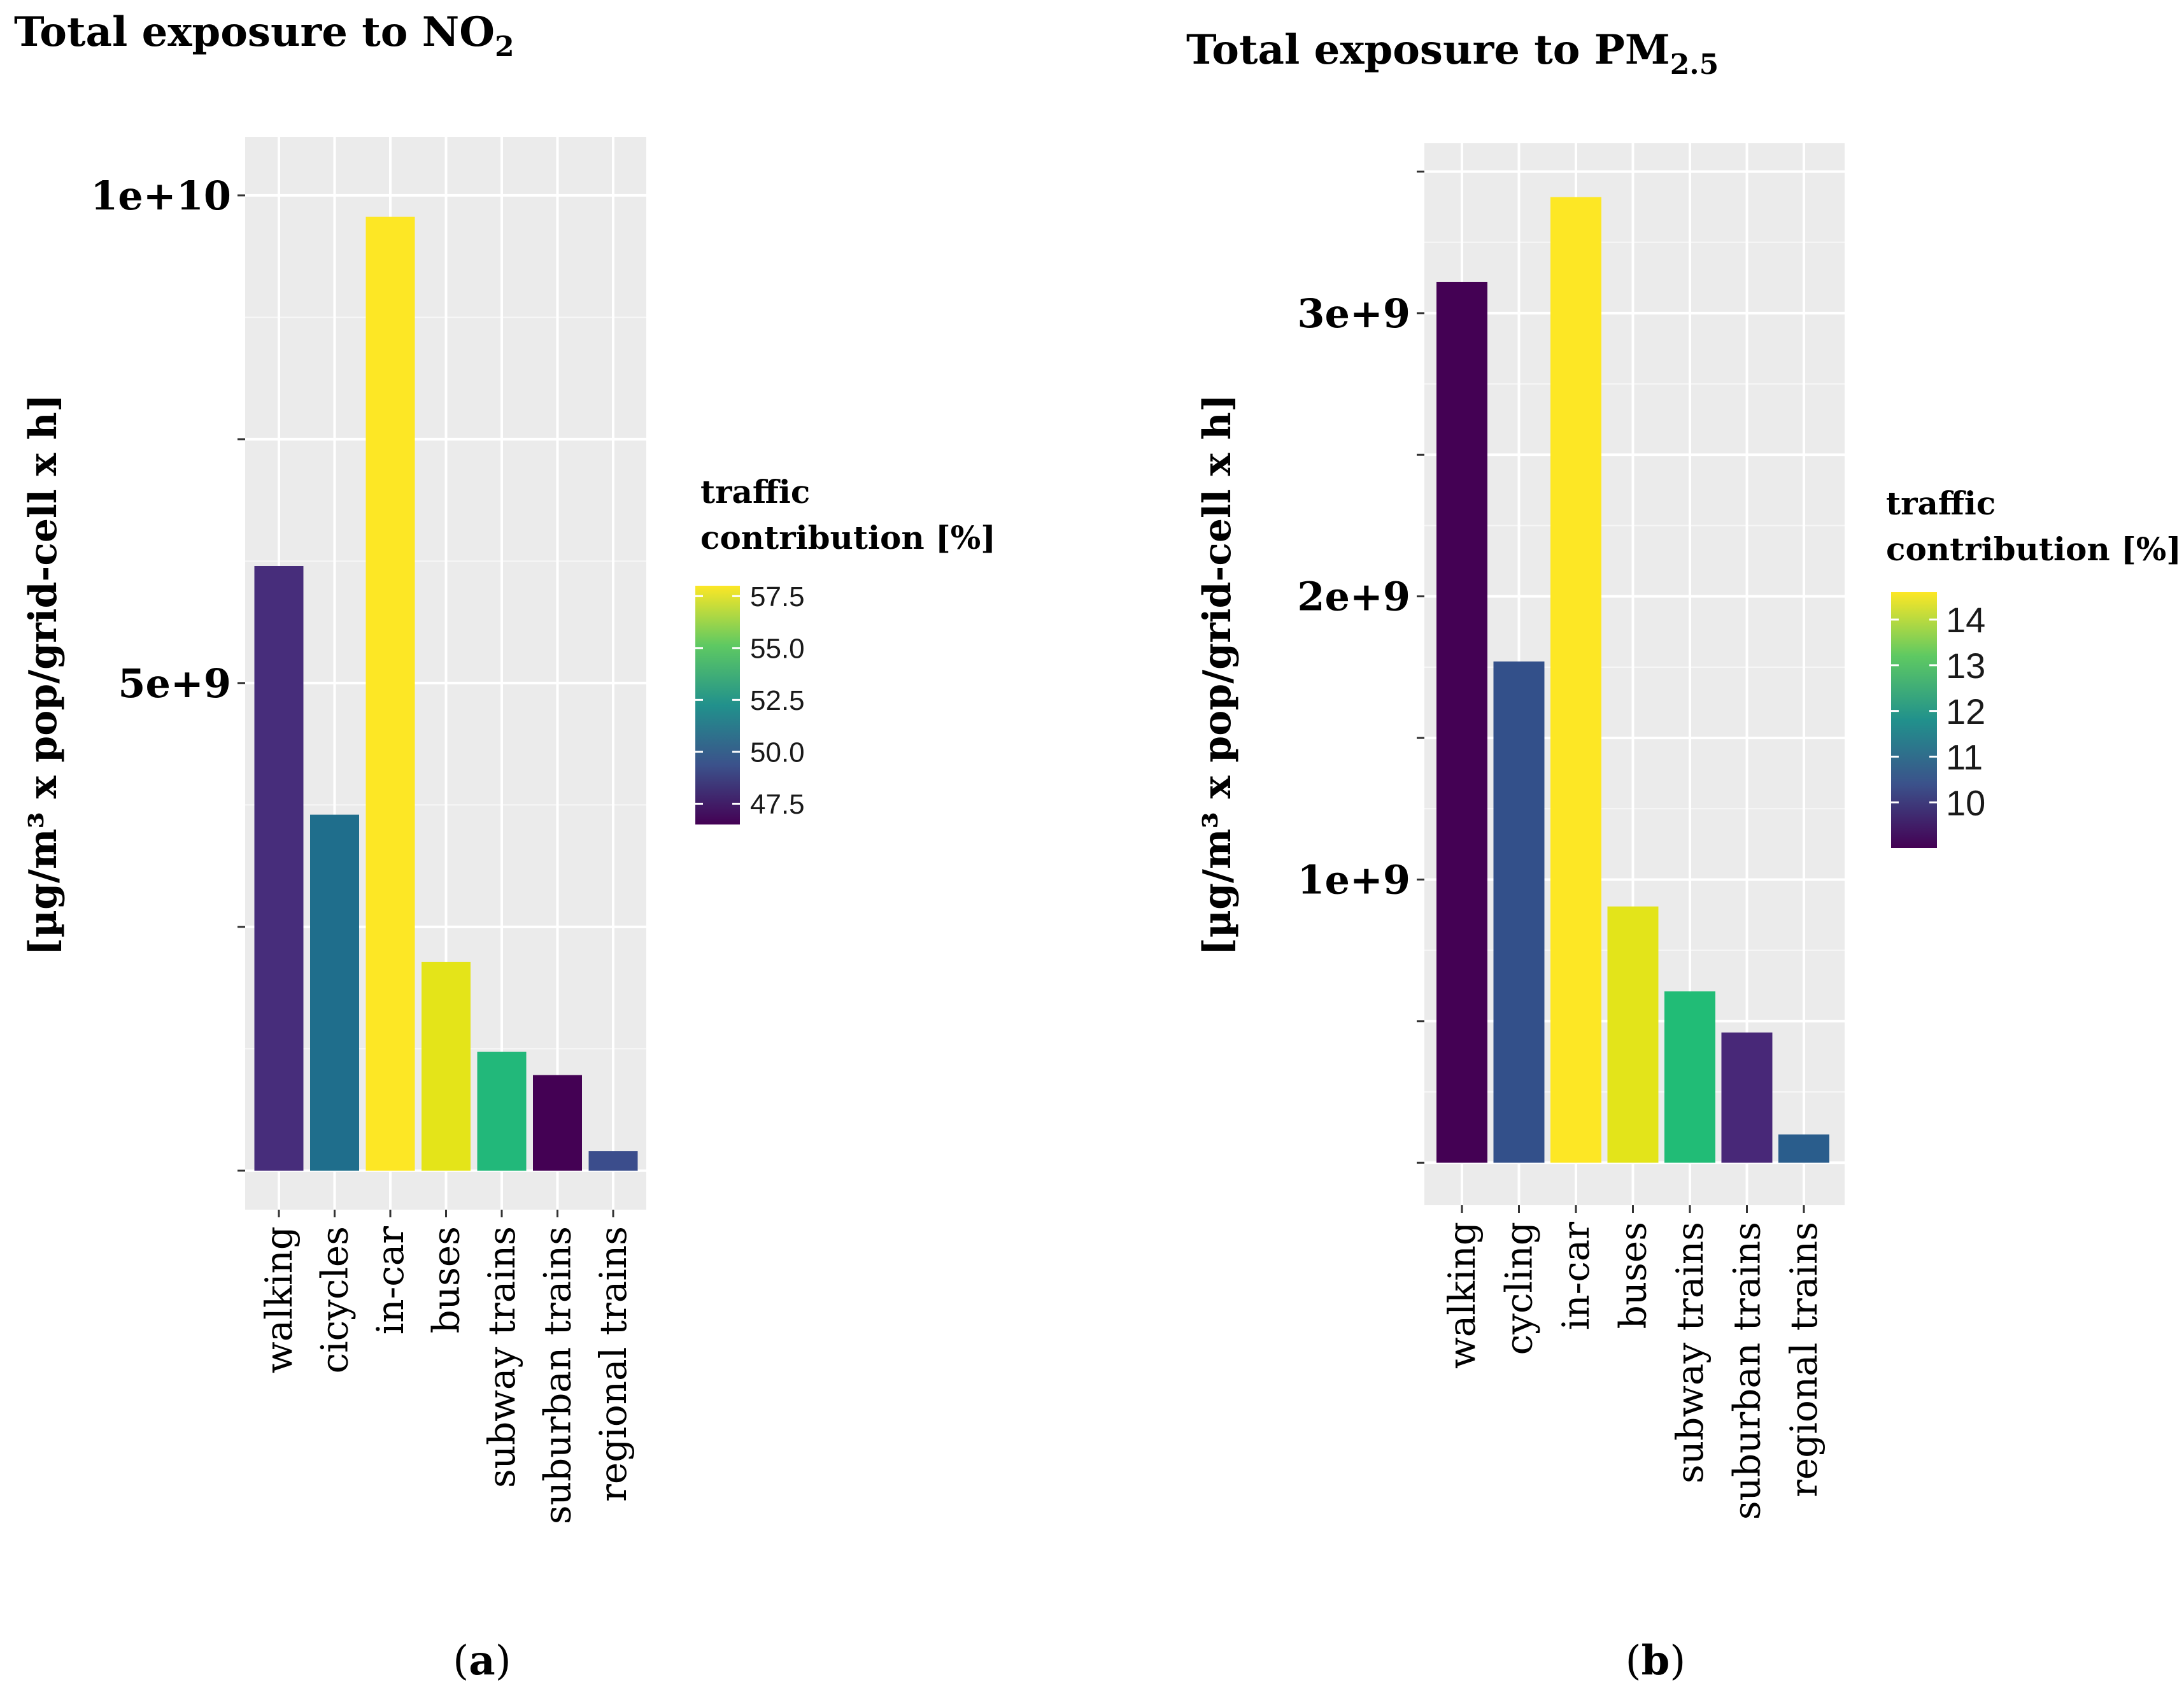 This screenshot has width=2184, height=1698. Describe the element at coordinates (43, 675) in the screenshot. I see `y-axis-label-a: [µg/m³ x pop/grid-cell x h]` at that location.